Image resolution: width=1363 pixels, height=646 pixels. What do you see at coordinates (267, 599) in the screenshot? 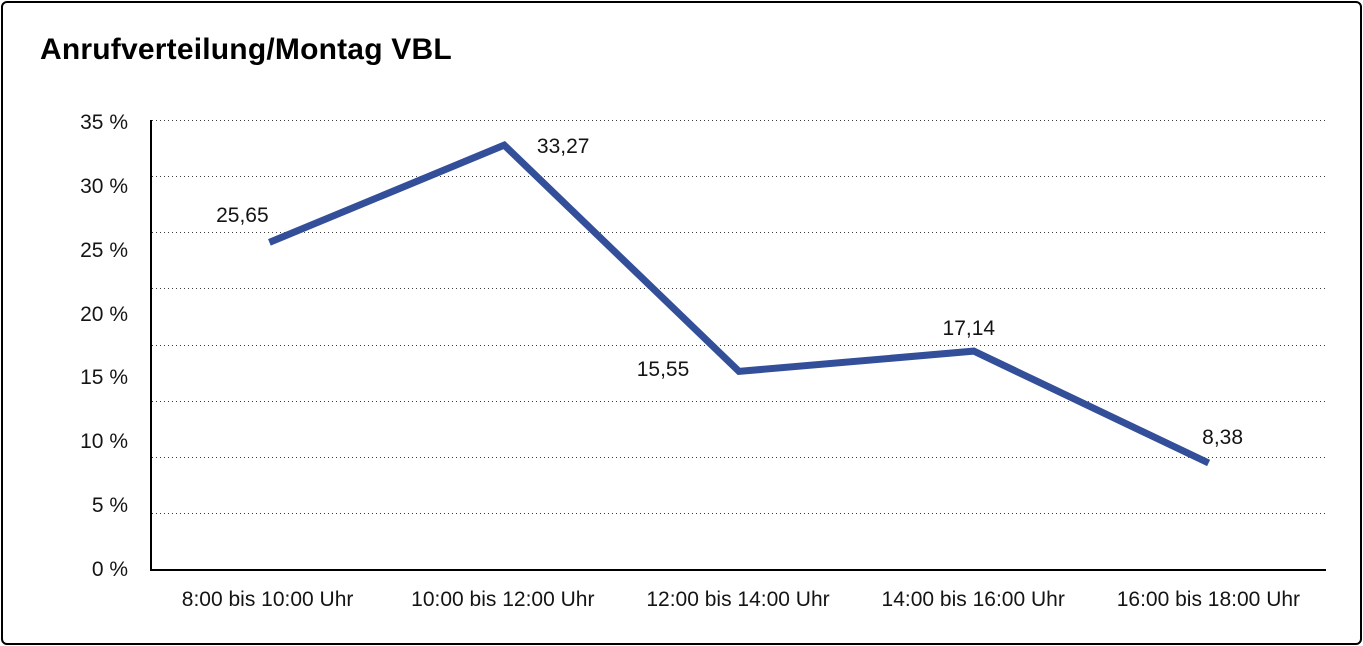
I see `x-tick-label: 8:00 bis 10:00 Uhr` at bounding box center [267, 599].